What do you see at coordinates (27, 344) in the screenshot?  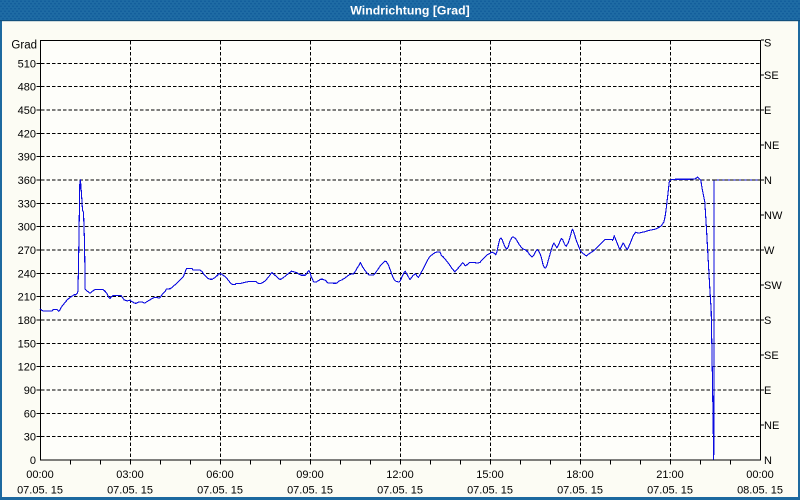 I see `svg-text: 150` at bounding box center [27, 344].